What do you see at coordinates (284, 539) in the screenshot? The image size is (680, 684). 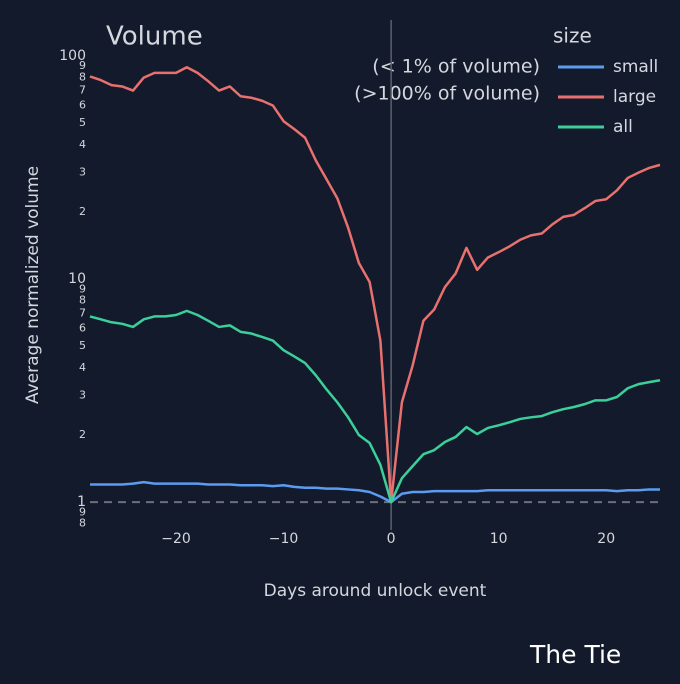 I see `x-tick-label: −10` at bounding box center [284, 539].